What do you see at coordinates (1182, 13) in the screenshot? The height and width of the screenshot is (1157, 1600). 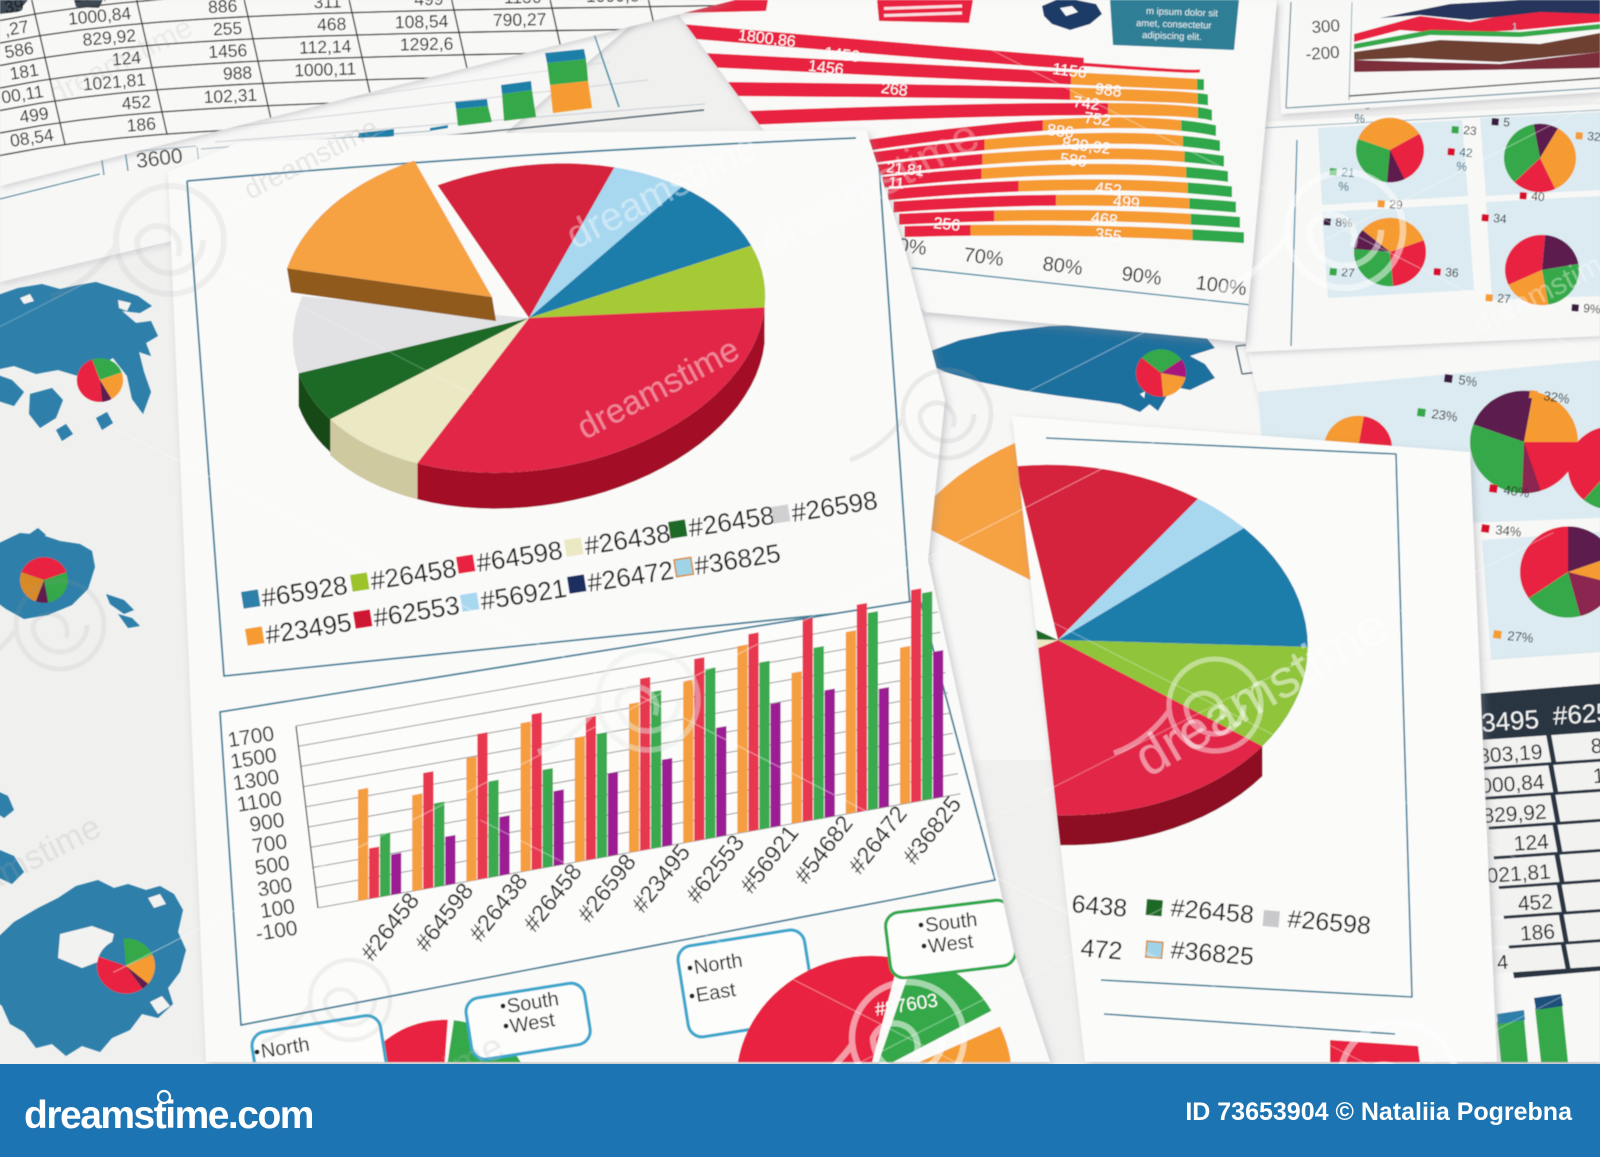 I see `svg-text: m ipsum dolor sit` at bounding box center [1182, 13].